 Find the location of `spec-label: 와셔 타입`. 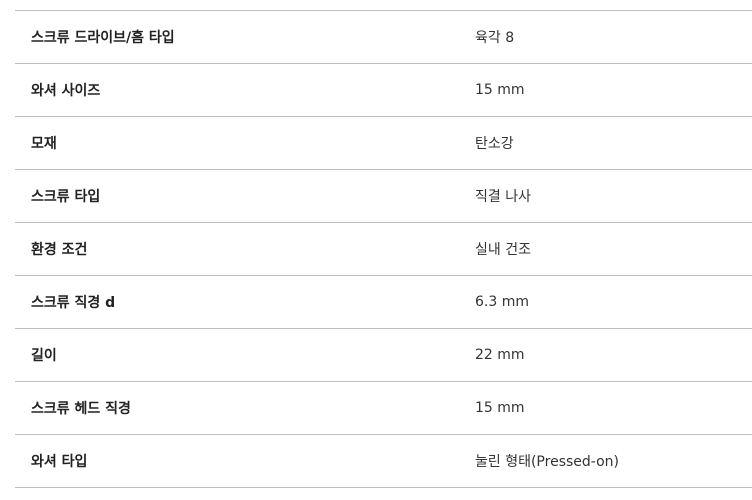

spec-label: 와셔 타입 is located at coordinates (59, 462).